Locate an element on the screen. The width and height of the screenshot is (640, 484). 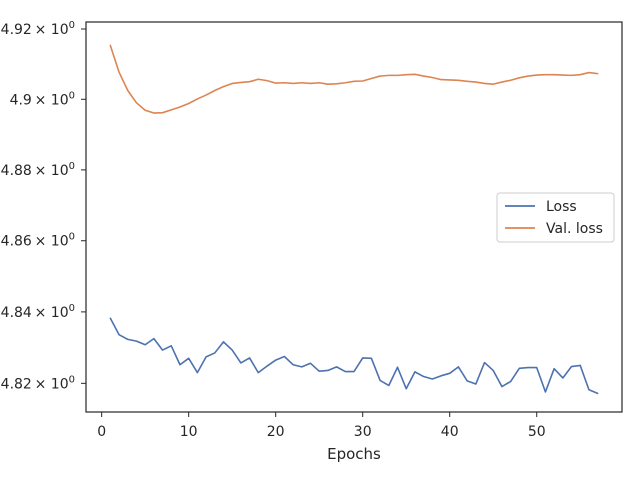
y-tick-label: 4.88 × 100 is located at coordinates (38, 170).